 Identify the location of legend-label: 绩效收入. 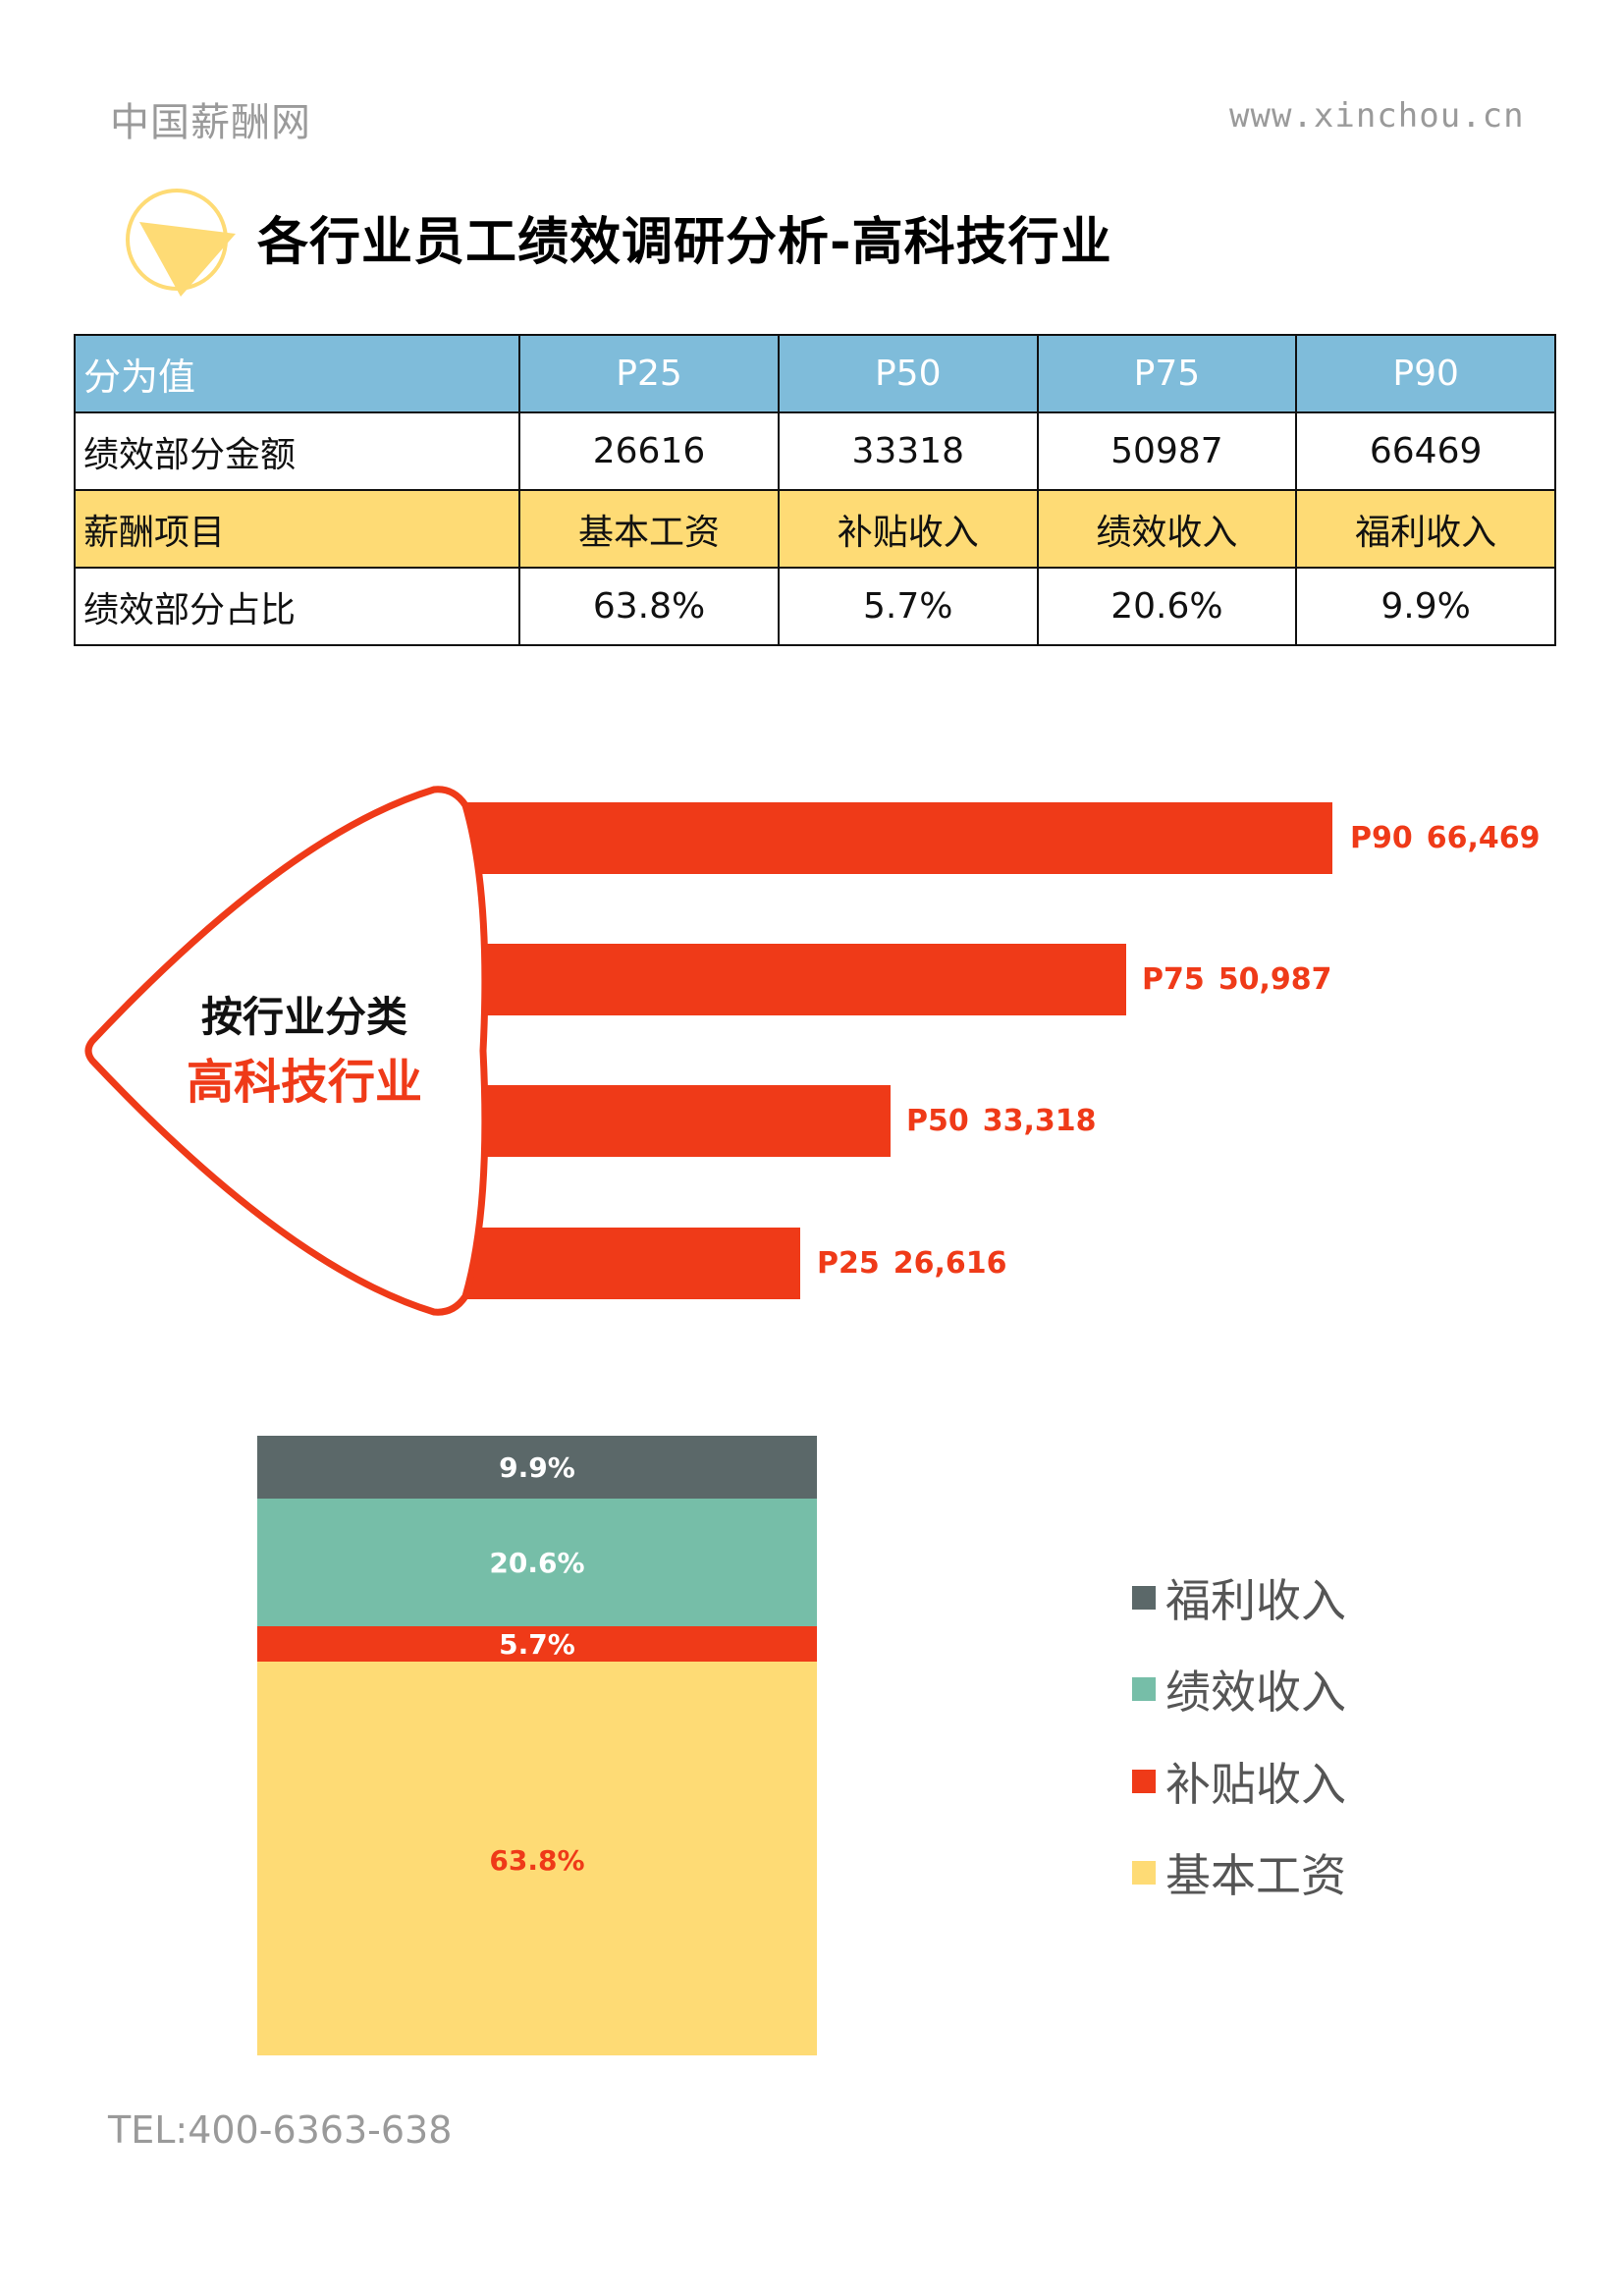
(1255, 1693).